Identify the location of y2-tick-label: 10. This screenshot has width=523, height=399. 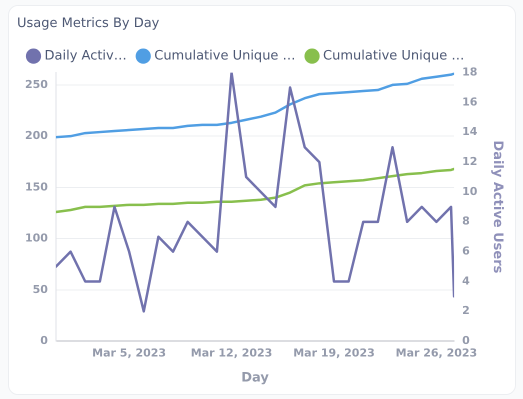
(470, 191).